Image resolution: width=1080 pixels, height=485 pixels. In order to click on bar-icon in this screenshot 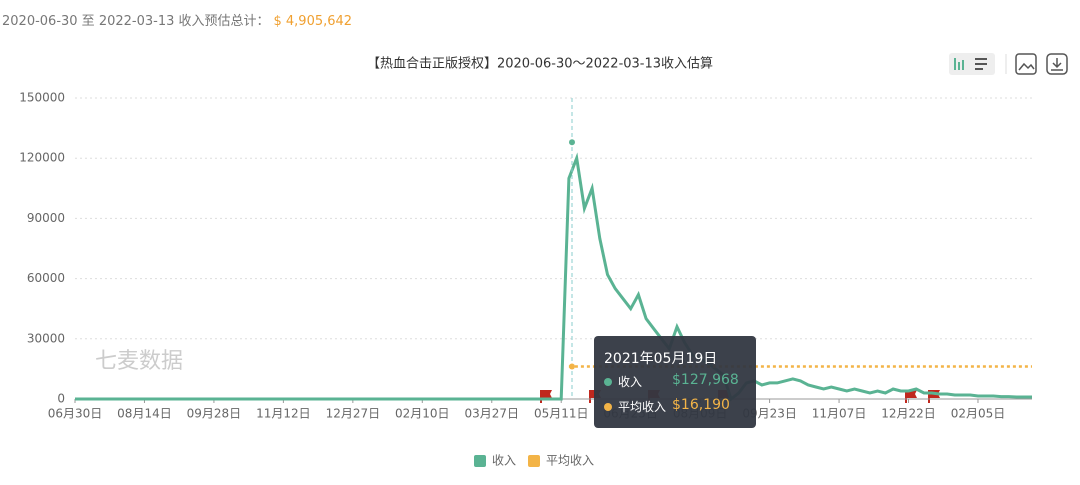, I will do `click(959, 64)`.